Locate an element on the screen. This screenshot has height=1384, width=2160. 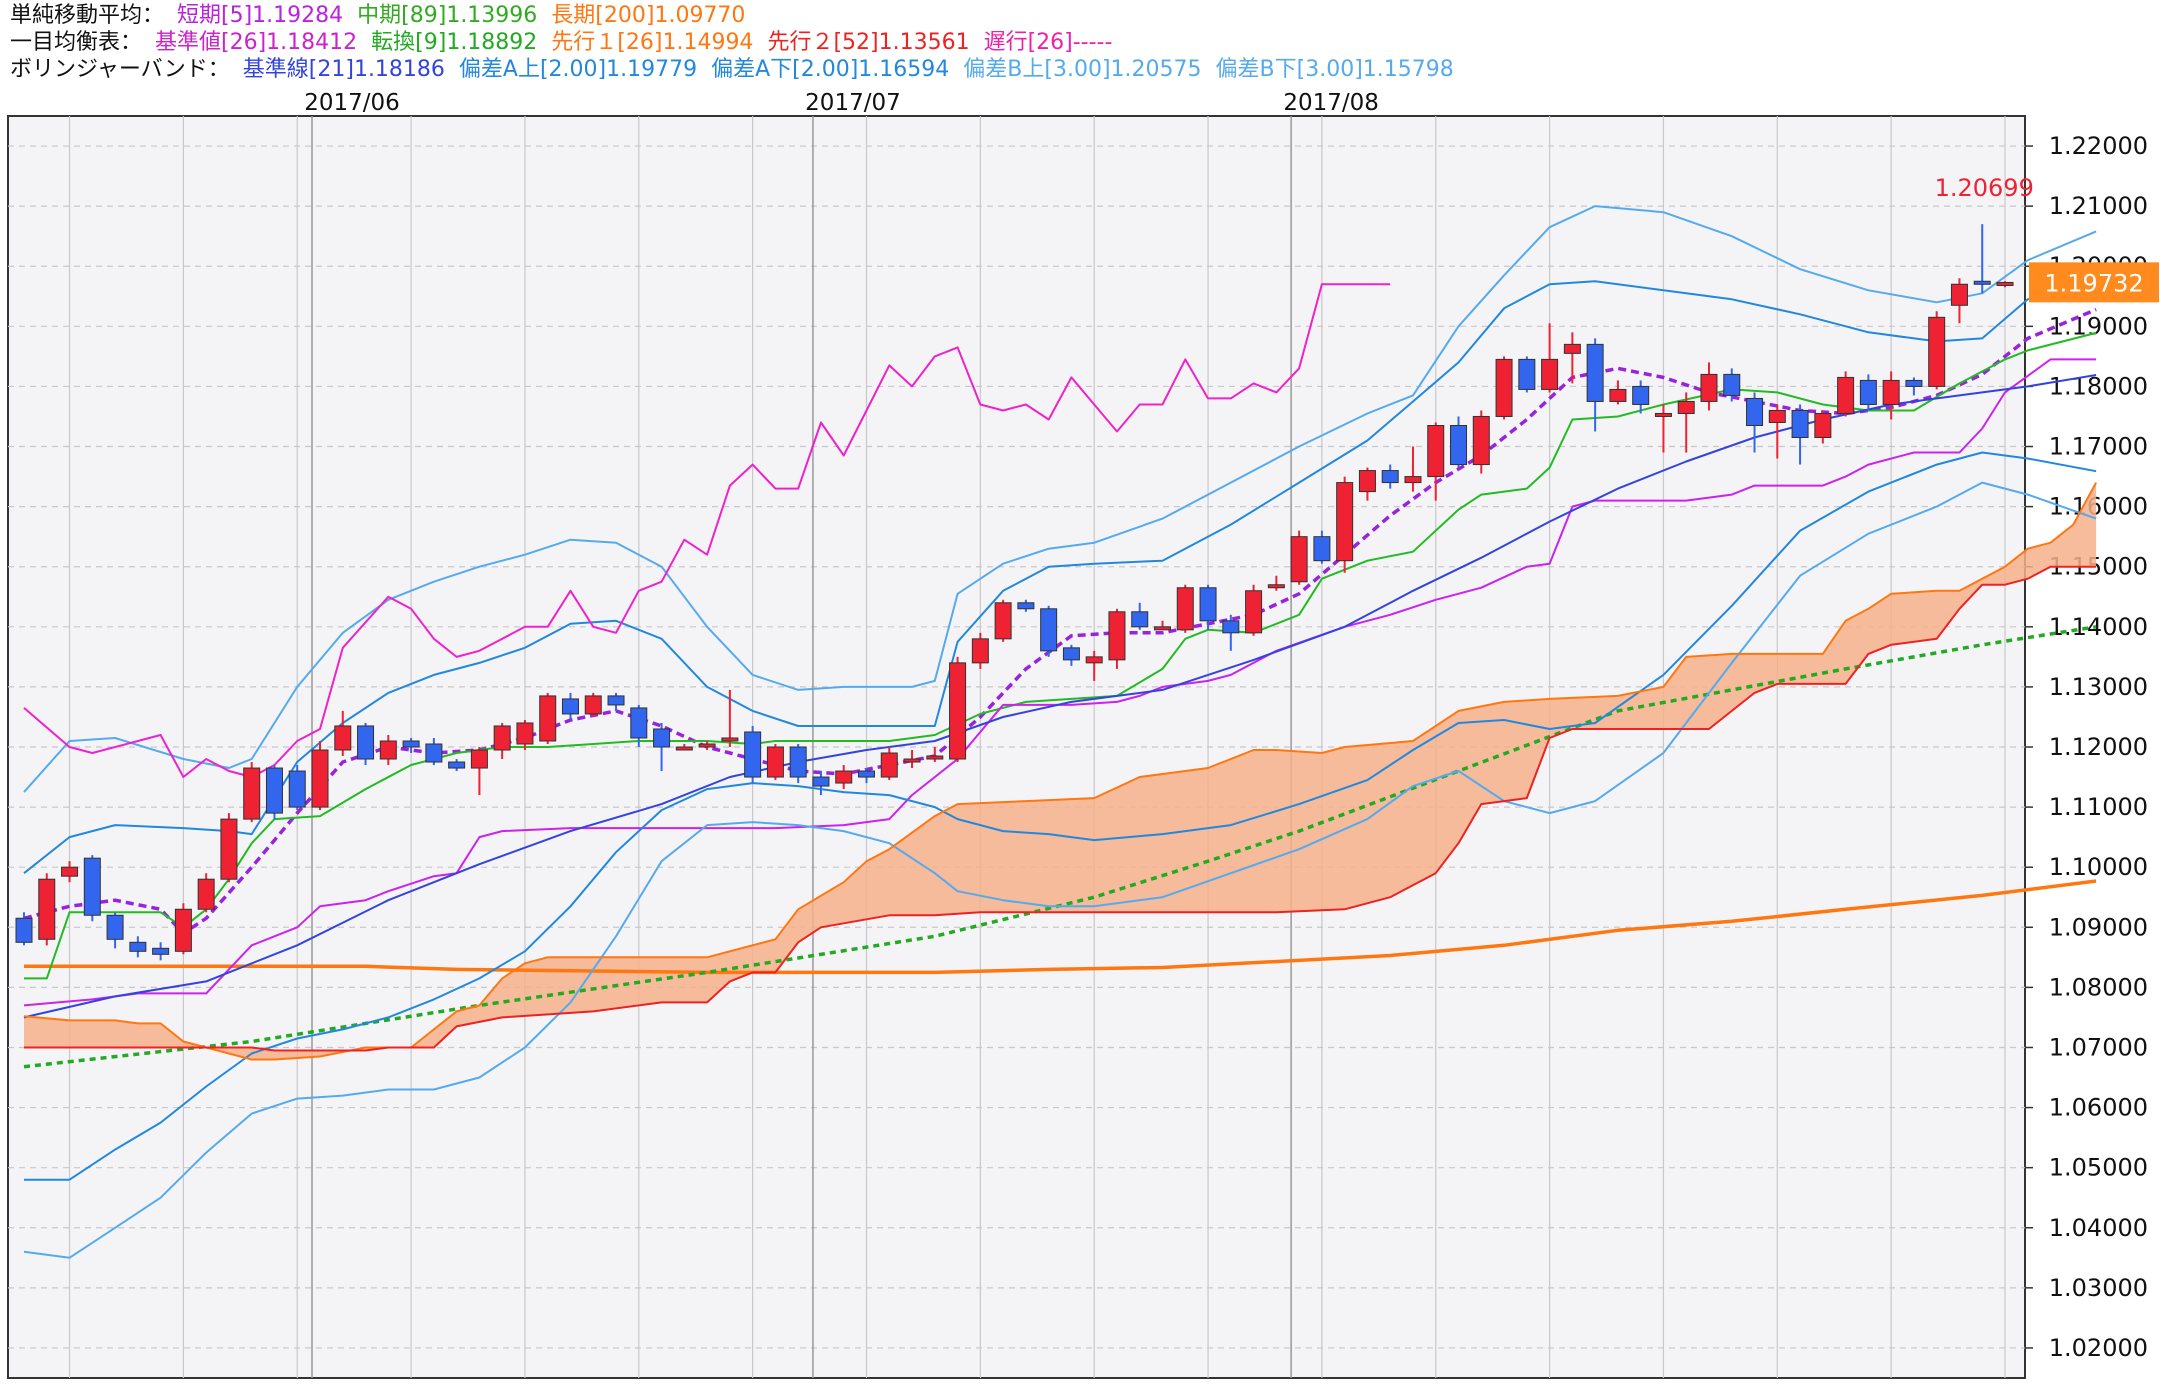
y-tick-label: 1.19000 is located at coordinates (2098, 326).